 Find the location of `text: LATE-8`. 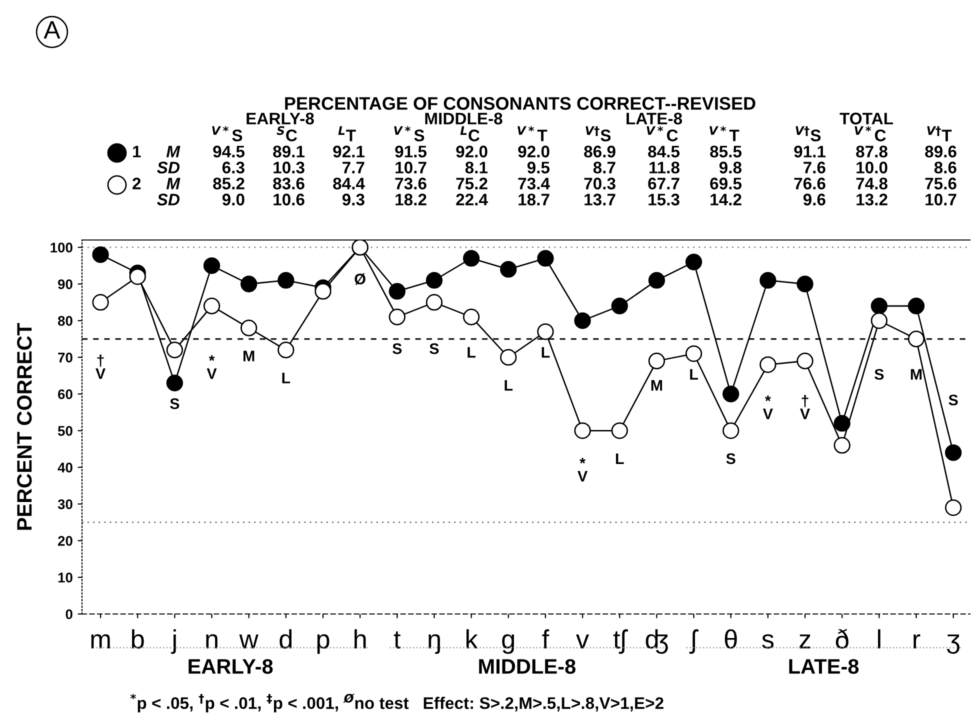

text: LATE-8 is located at coordinates (654, 118).